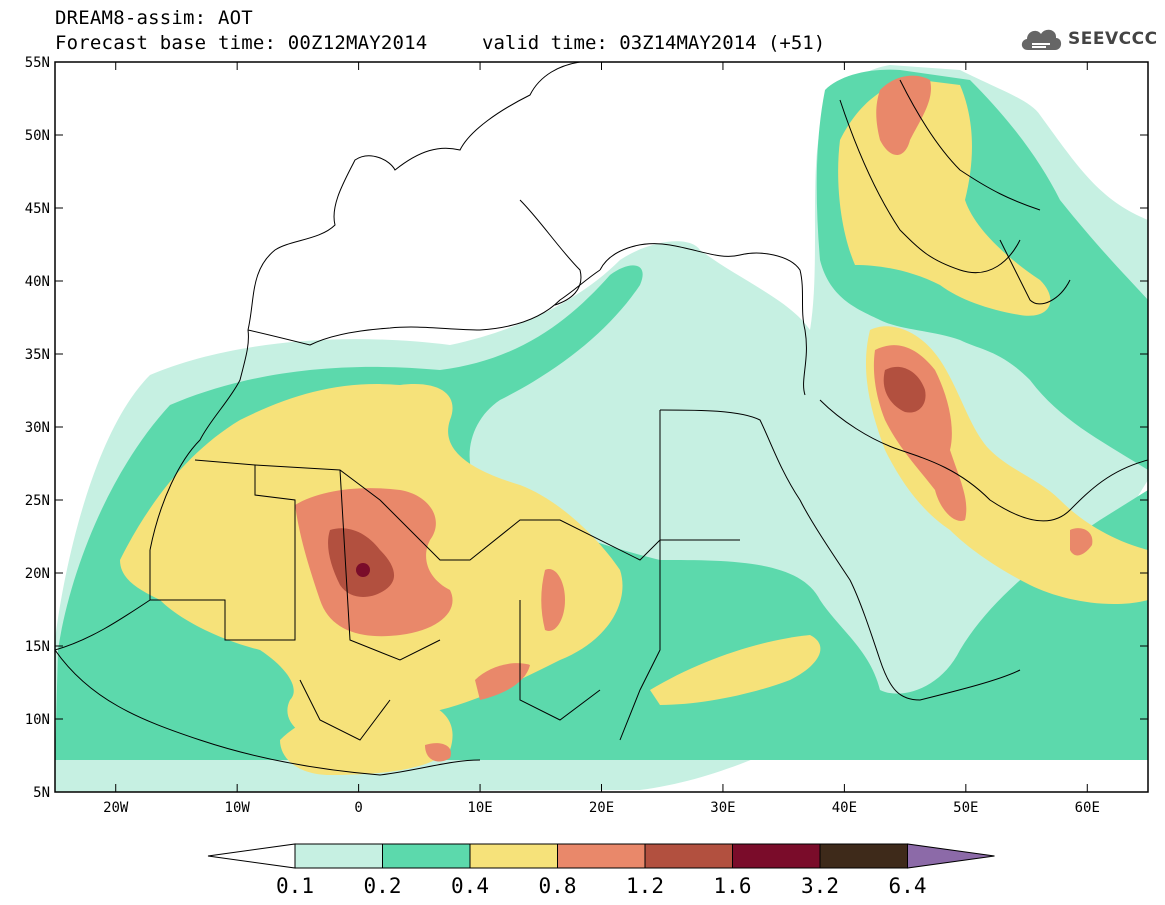 The width and height of the screenshot is (1165, 905). What do you see at coordinates (645, 886) in the screenshot?
I see `colorbar-level-label: 1.2` at bounding box center [645, 886].